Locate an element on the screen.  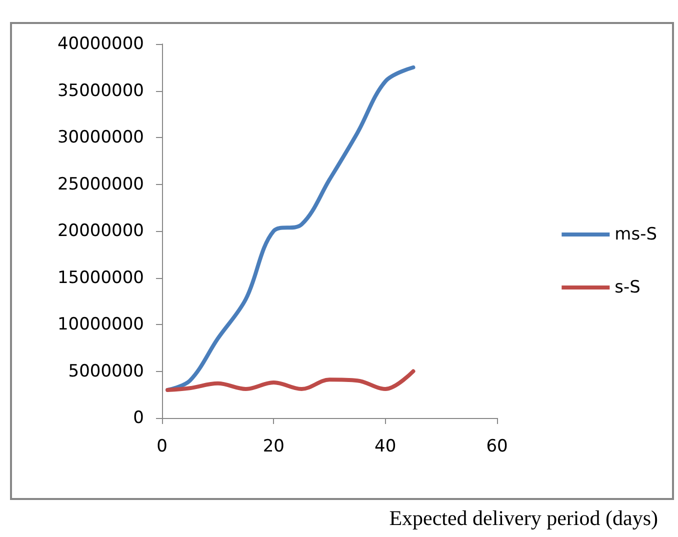
x-tick-label: 0 is located at coordinates (162, 446).